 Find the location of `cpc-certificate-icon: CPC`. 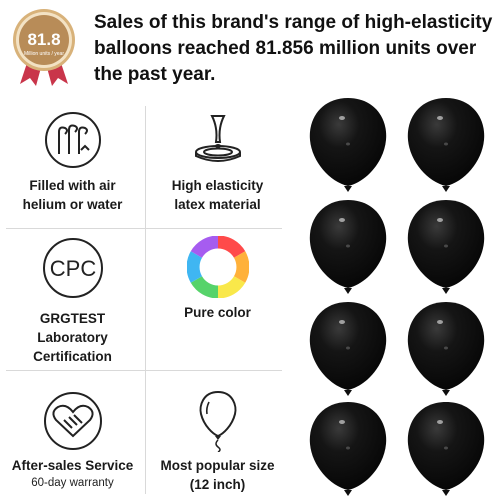

cpc-certificate-icon: CPC is located at coordinates (72, 268).